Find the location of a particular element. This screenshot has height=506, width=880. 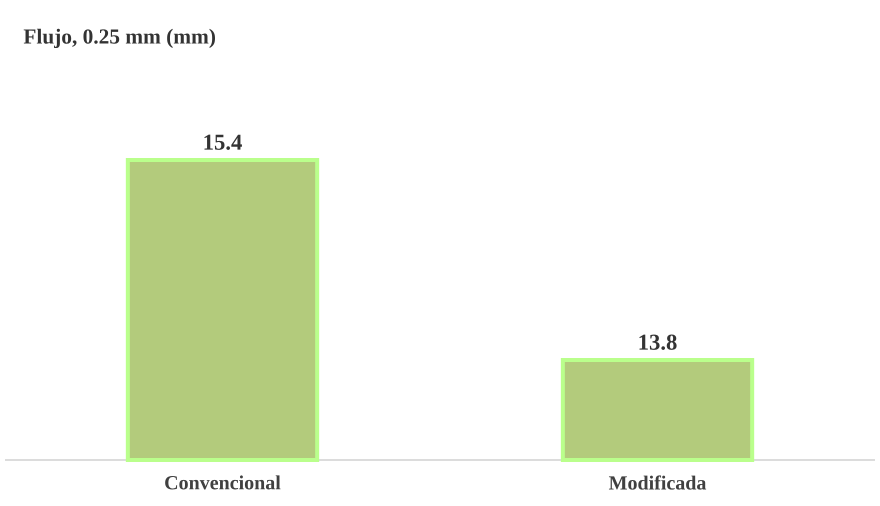

data-label: 15.4 is located at coordinates (223, 142).